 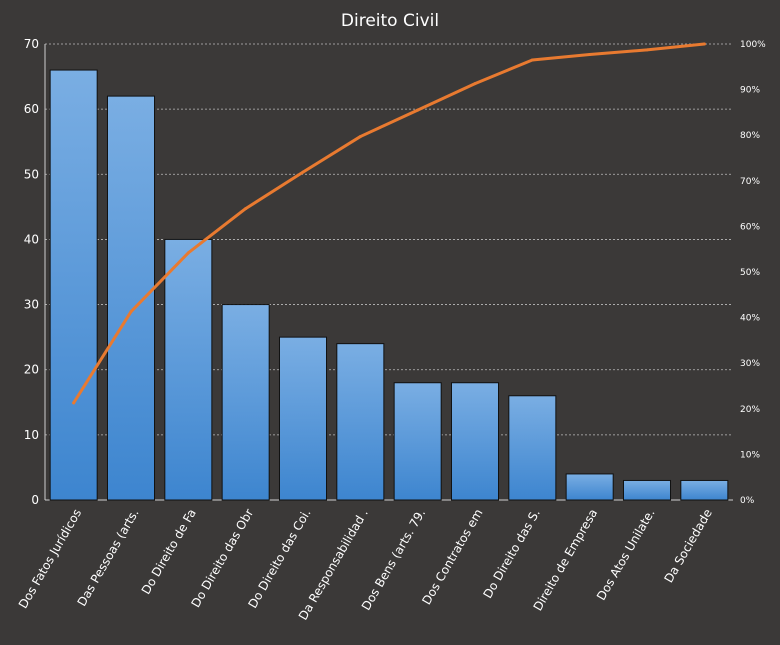 I want to click on x-tick-label: Das Pessoas (arts., so click(x=108, y=558).